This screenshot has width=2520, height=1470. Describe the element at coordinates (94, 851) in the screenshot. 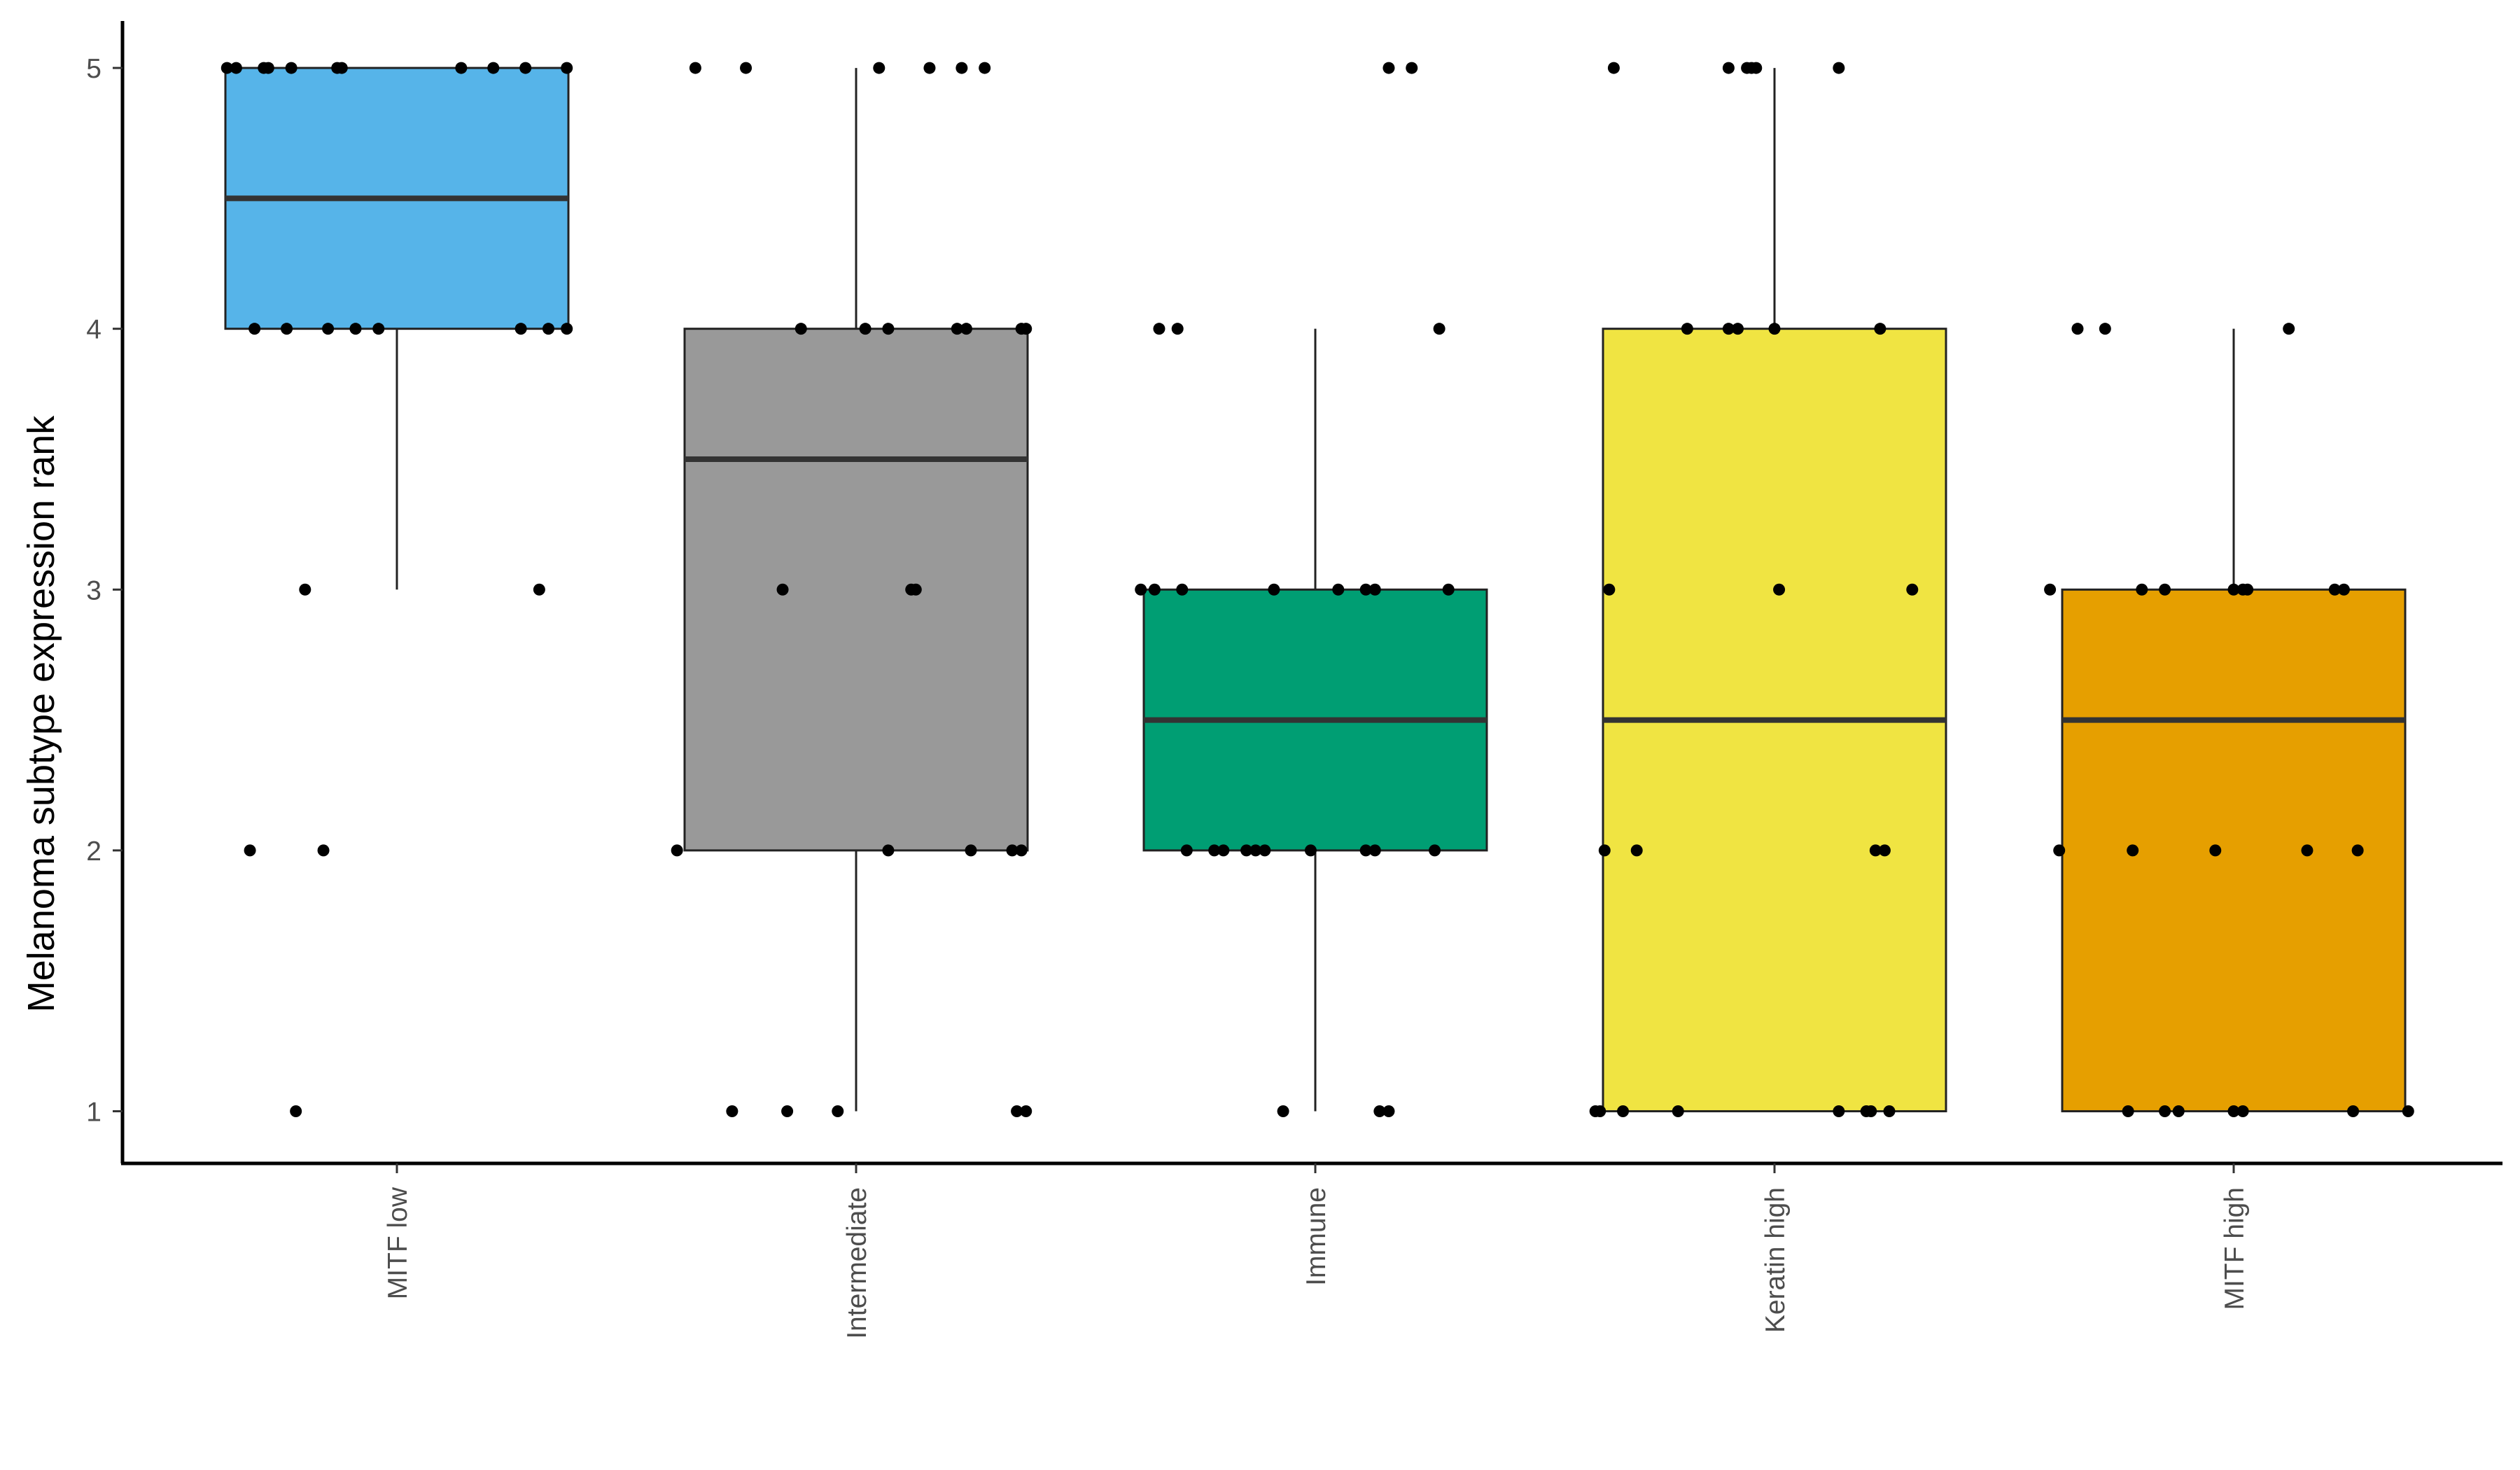

I see `y-tick-label: 2` at that location.